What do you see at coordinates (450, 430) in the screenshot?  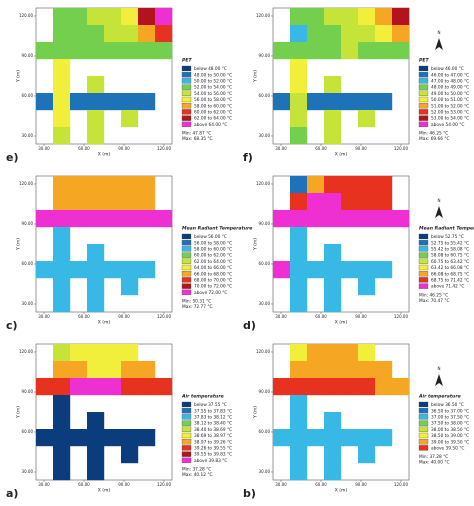 I see `legend-label: 38.00 to 38.50 °C` at bounding box center [450, 430].